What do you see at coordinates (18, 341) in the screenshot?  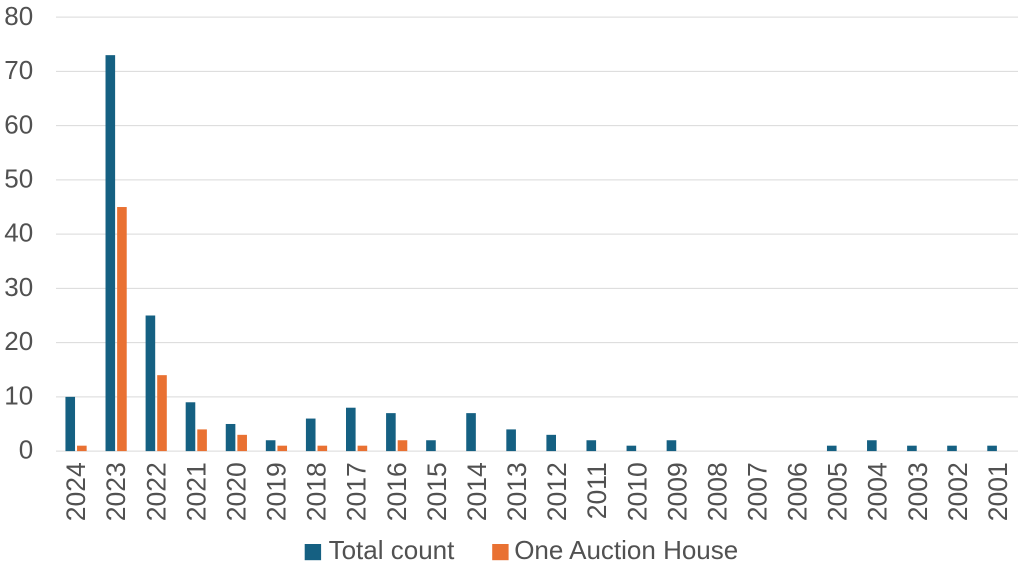 I see `svg-text: 20` at bounding box center [18, 341].